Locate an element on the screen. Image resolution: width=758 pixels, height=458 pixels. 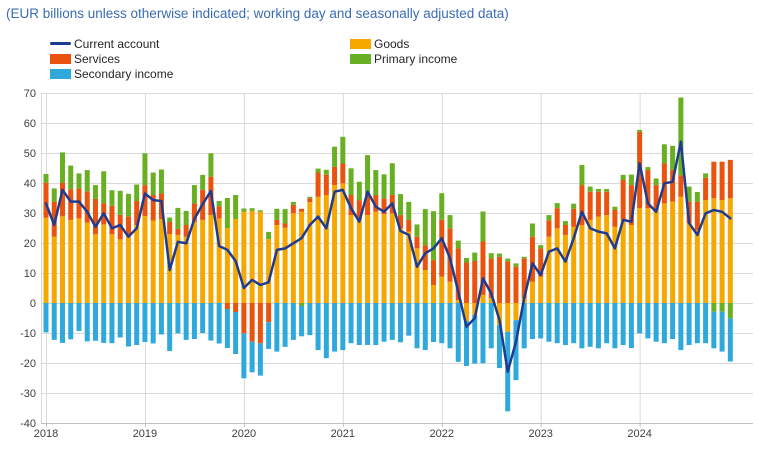
svg-text: -10 is located at coordinates (28, 334).